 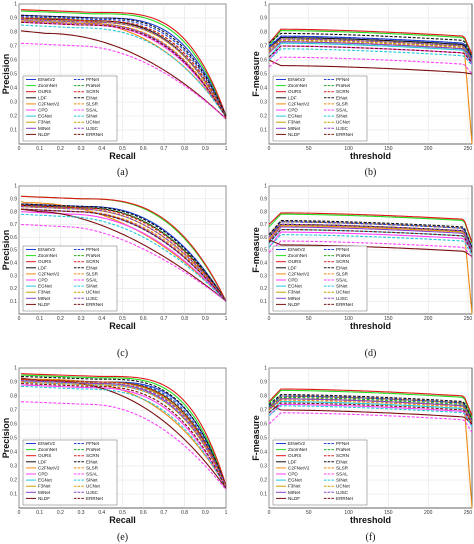 I want to click on panel-caption: (d), so click(x=371, y=353).